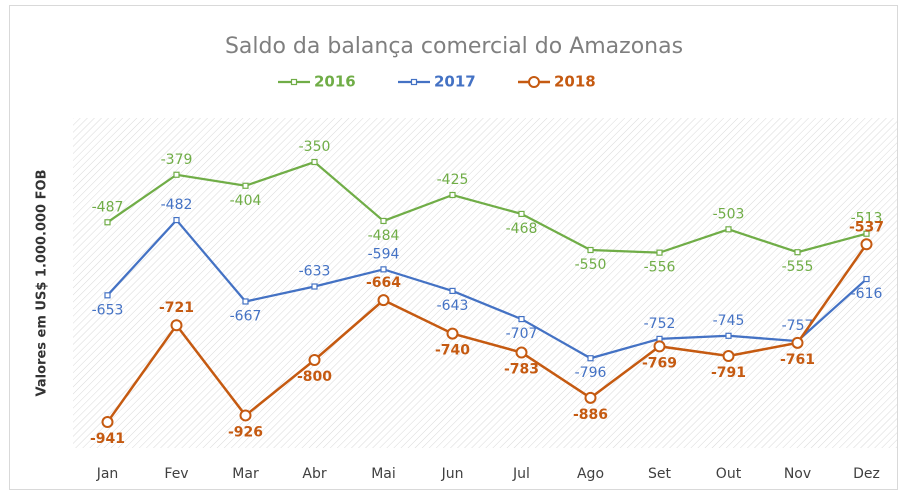 This screenshot has width=908, height=495. I want to click on data-label: -791, so click(728, 373).